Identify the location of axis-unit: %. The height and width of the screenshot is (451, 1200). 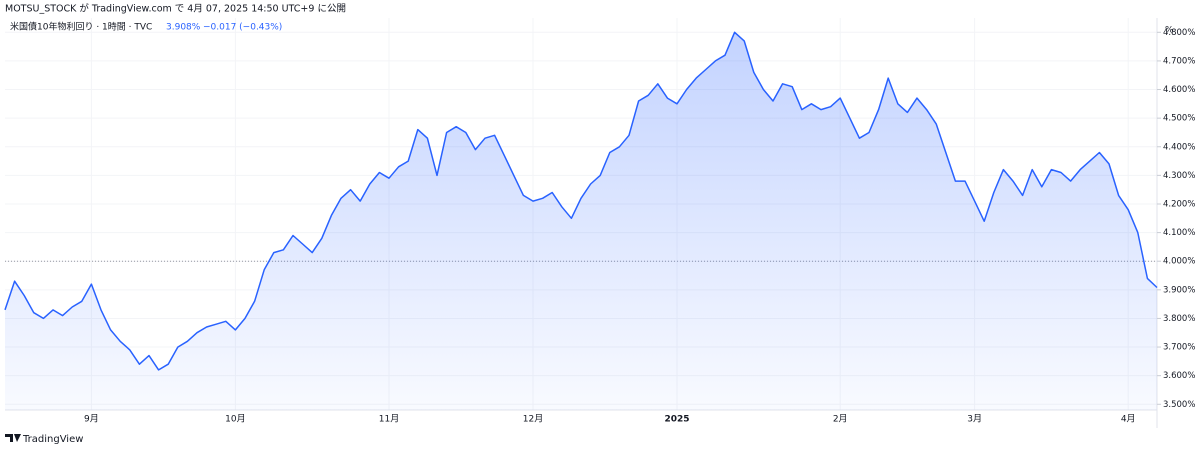
(1169, 31).